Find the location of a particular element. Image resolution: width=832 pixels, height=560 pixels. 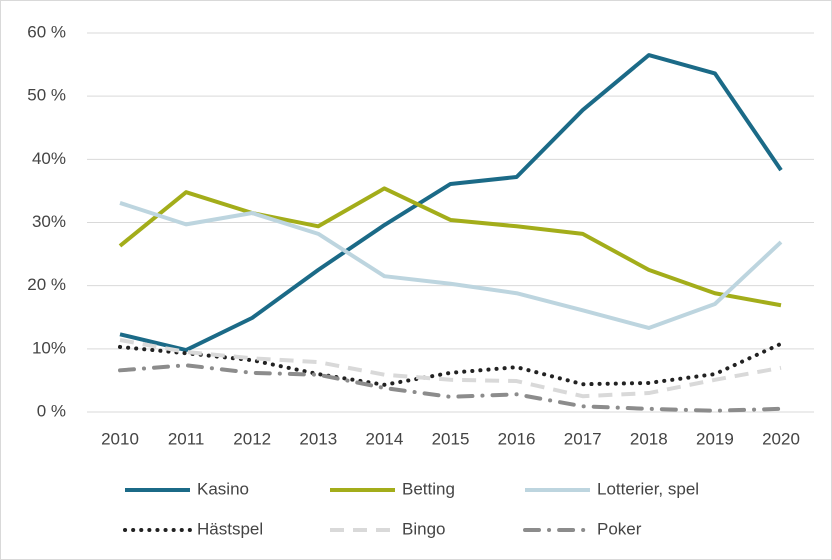

legend-label: Poker is located at coordinates (619, 528).